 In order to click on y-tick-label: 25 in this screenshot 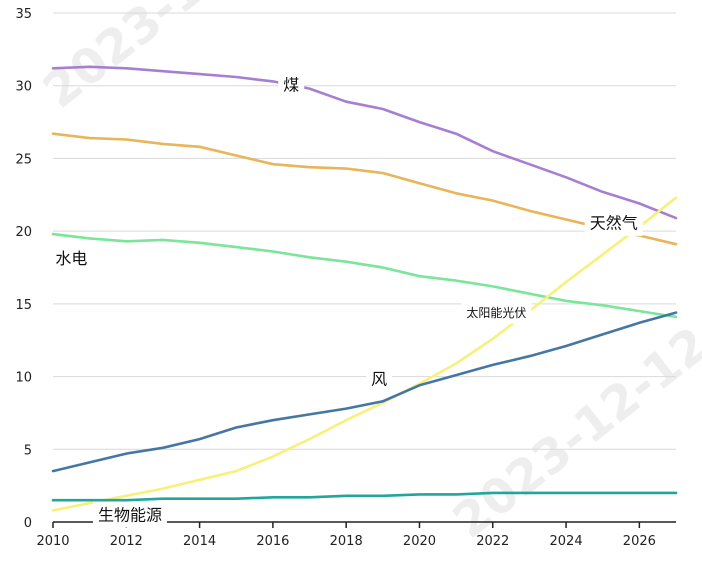, I will do `click(23, 159)`.